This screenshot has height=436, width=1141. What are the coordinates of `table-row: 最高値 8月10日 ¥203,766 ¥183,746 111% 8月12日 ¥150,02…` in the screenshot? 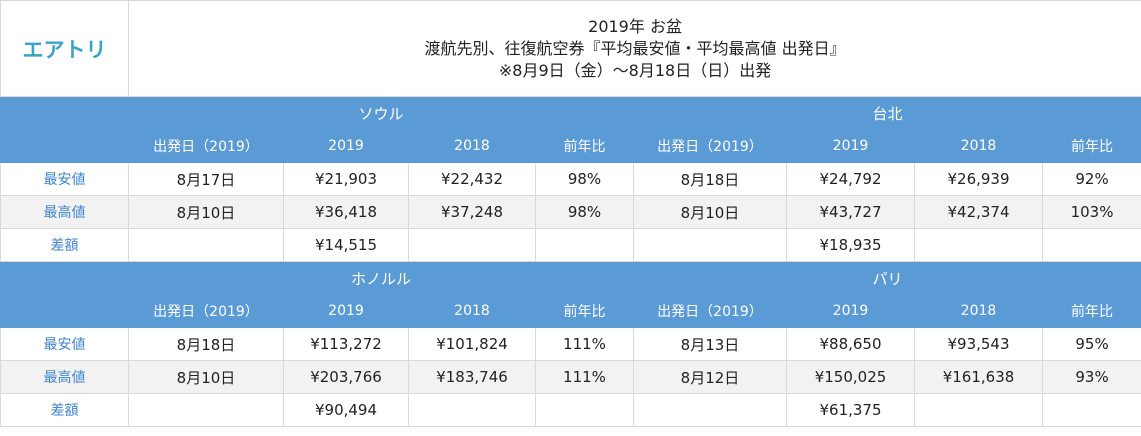 It's located at (570, 377).